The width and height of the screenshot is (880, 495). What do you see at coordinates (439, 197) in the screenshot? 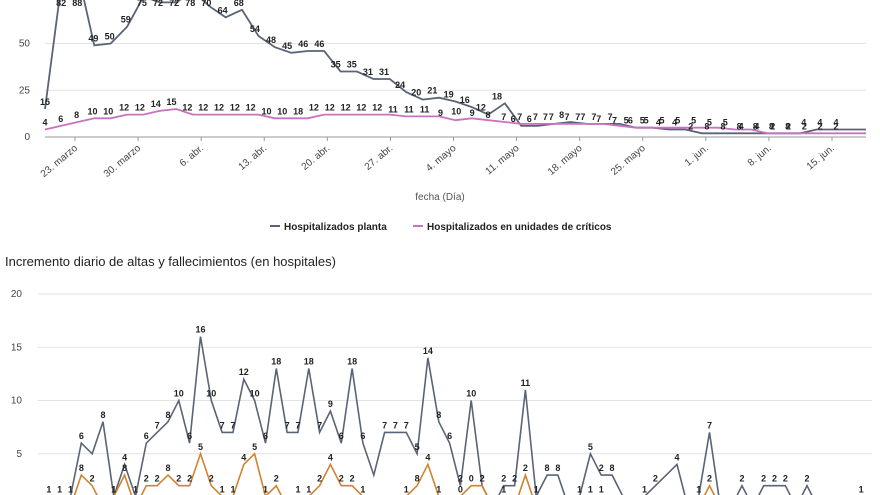
I see `x-axis-label: fecha (Día)` at bounding box center [439, 197].